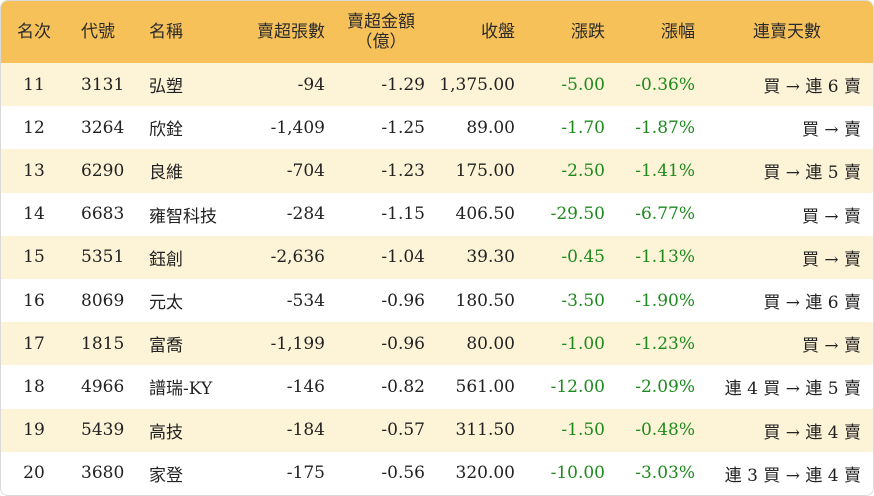 The width and height of the screenshot is (874, 496). What do you see at coordinates (498, 32) in the screenshot?
I see `header-close: 收盤` at bounding box center [498, 32].